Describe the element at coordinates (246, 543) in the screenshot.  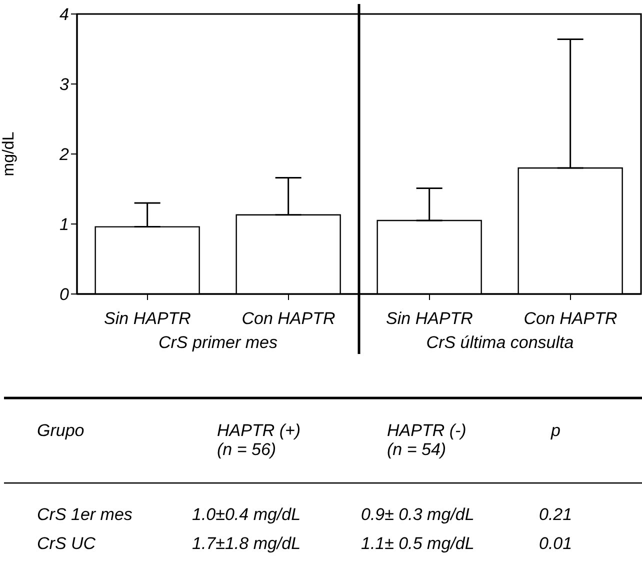
I see `text: 1.7±1.8 mg/dL` at that location.